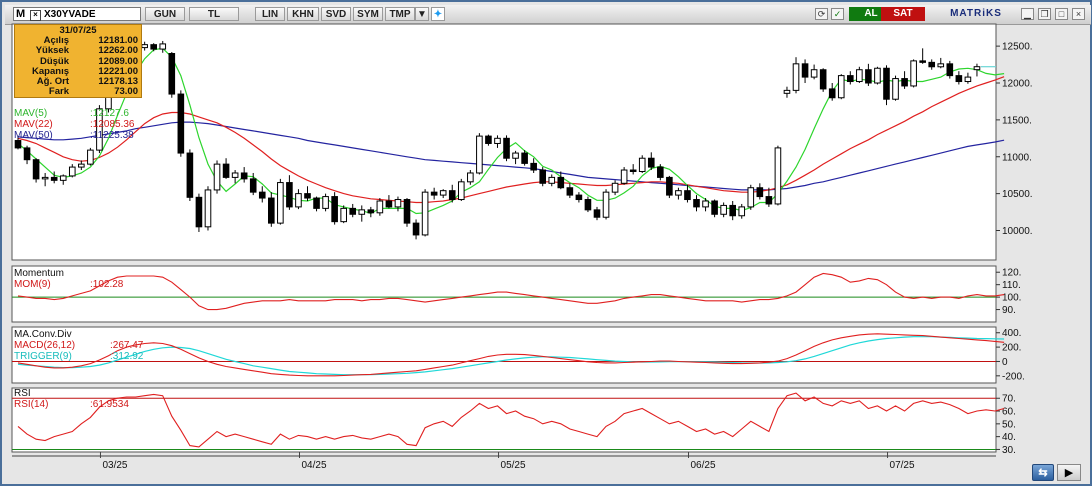 The height and width of the screenshot is (486, 1092). What do you see at coordinates (85, 71) in the screenshot?
I see `info-row-close: Kapanış 12221.00` at bounding box center [85, 71].